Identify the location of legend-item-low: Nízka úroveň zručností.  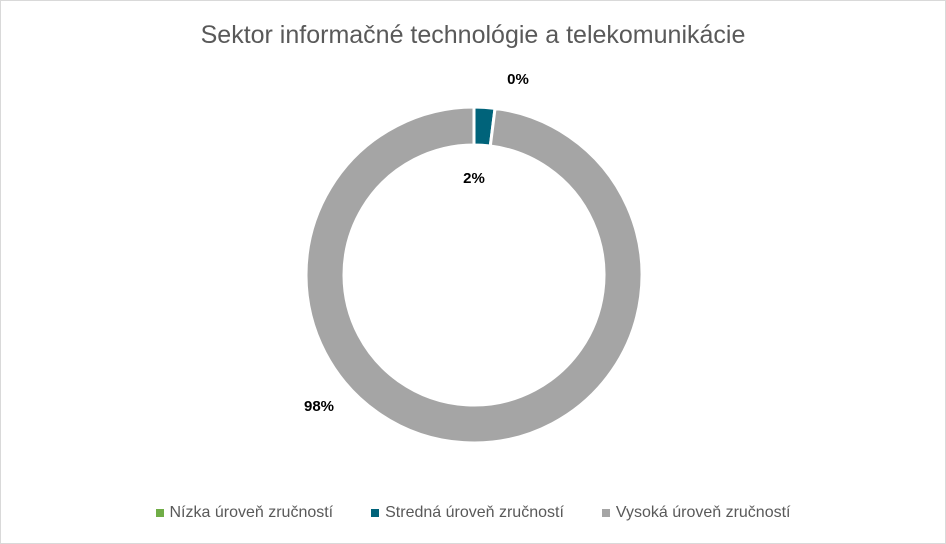
(244, 513).